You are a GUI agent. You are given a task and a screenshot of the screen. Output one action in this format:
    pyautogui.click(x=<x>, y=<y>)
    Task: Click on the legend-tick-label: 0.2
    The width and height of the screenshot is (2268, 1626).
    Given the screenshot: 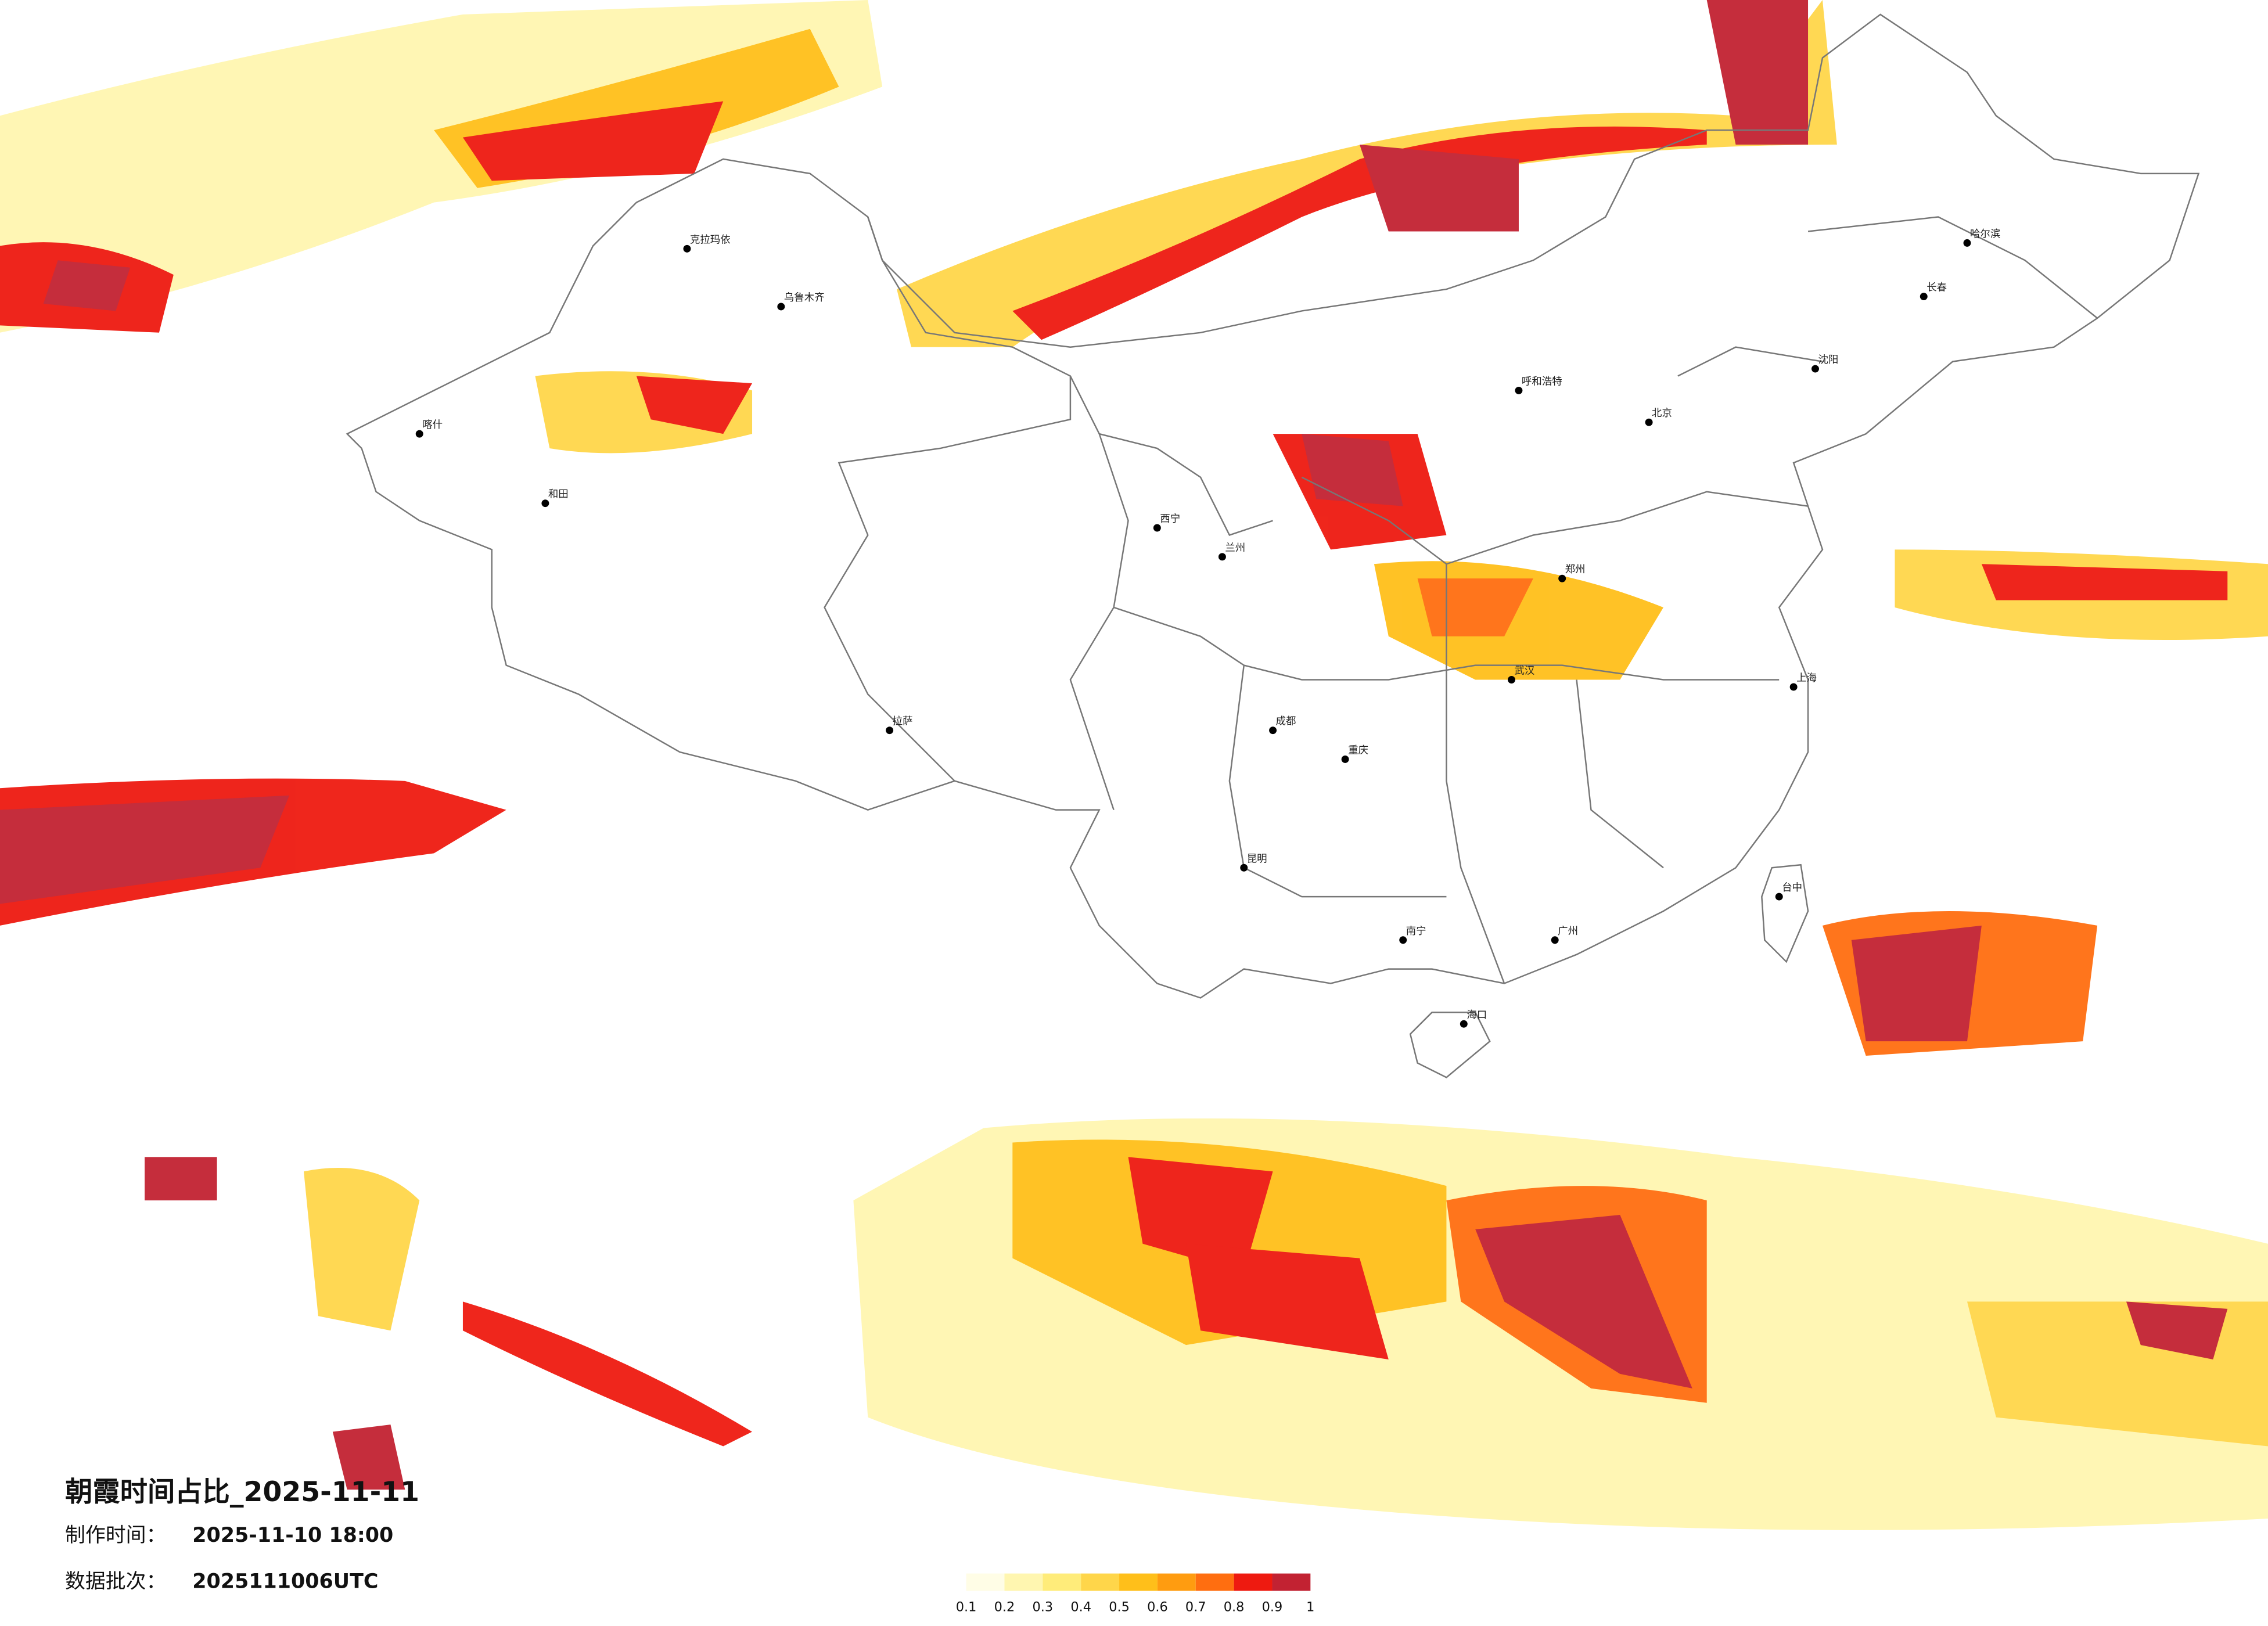 What is the action you would take?
    pyautogui.click(x=1004, y=1606)
    